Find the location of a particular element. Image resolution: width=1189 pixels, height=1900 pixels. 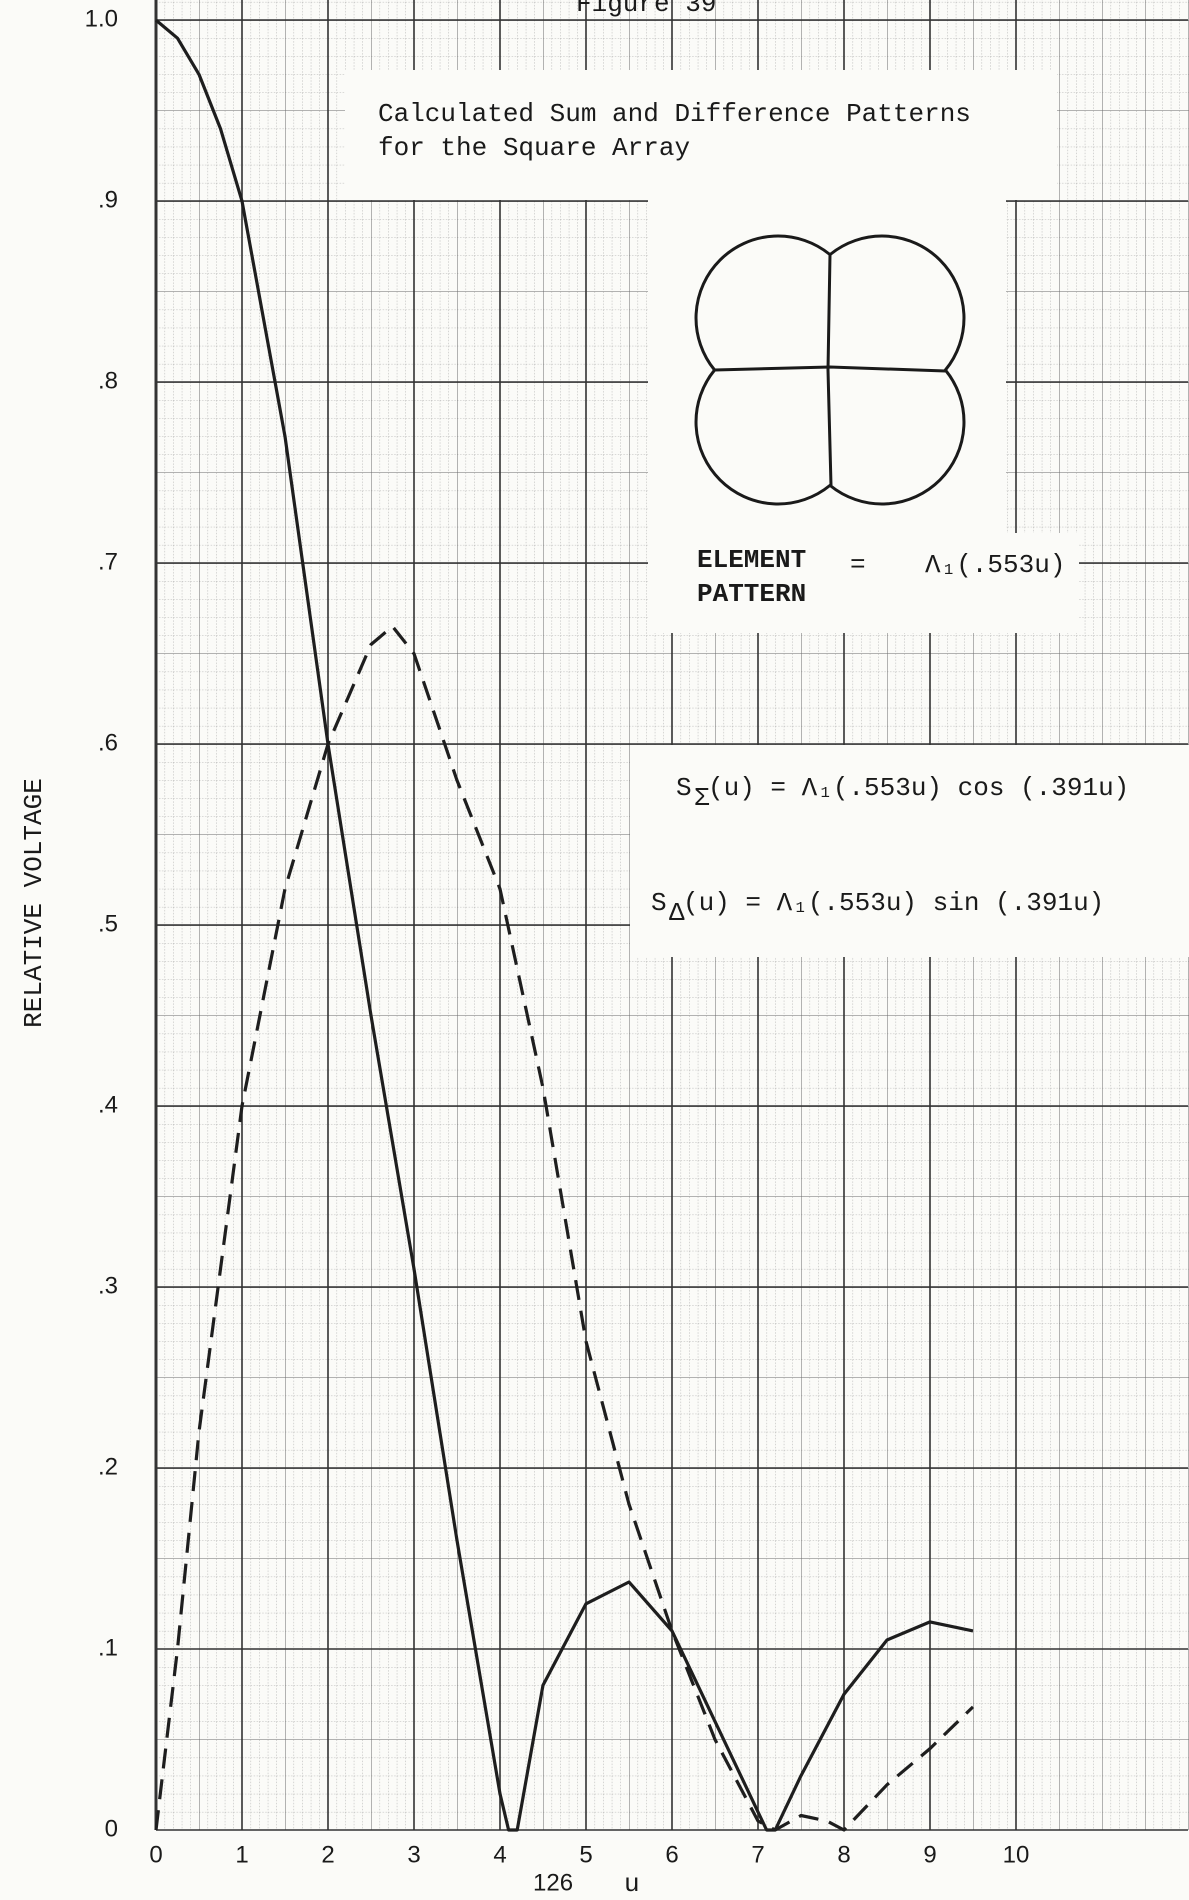

x-tick-label: 4 is located at coordinates (499, 1854).